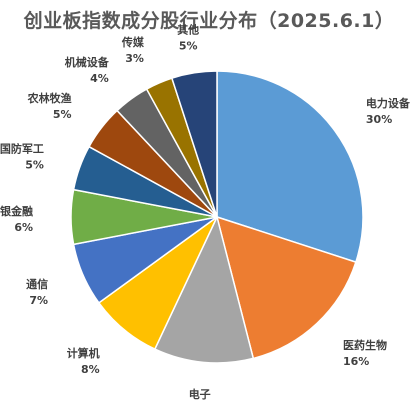 This screenshot has width=418, height=406. I want to click on slice-category-label: 国防军工, so click(22, 149).